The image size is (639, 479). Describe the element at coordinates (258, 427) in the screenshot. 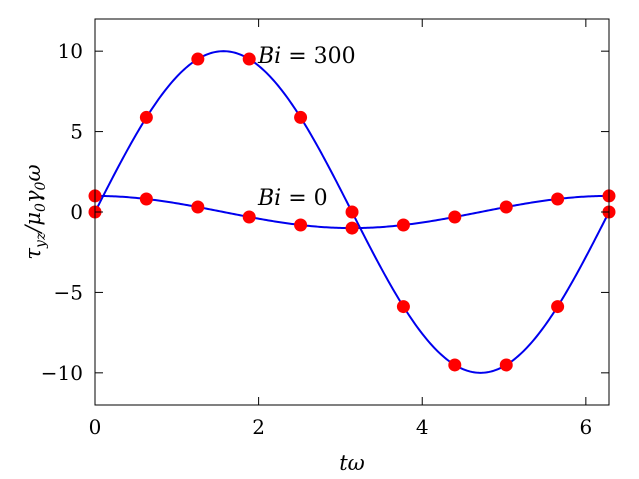

I see `x-tick-label: 2` at that location.